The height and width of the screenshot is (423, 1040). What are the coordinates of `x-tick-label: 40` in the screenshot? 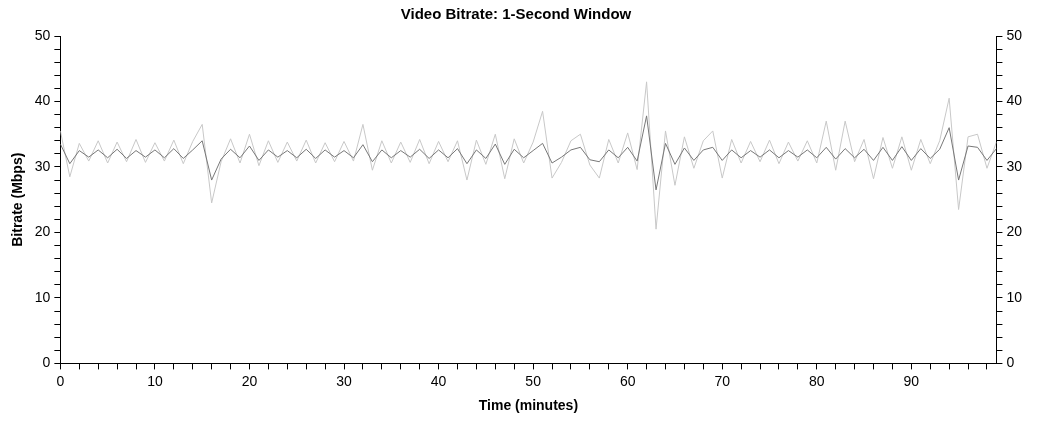 It's located at (438, 380).